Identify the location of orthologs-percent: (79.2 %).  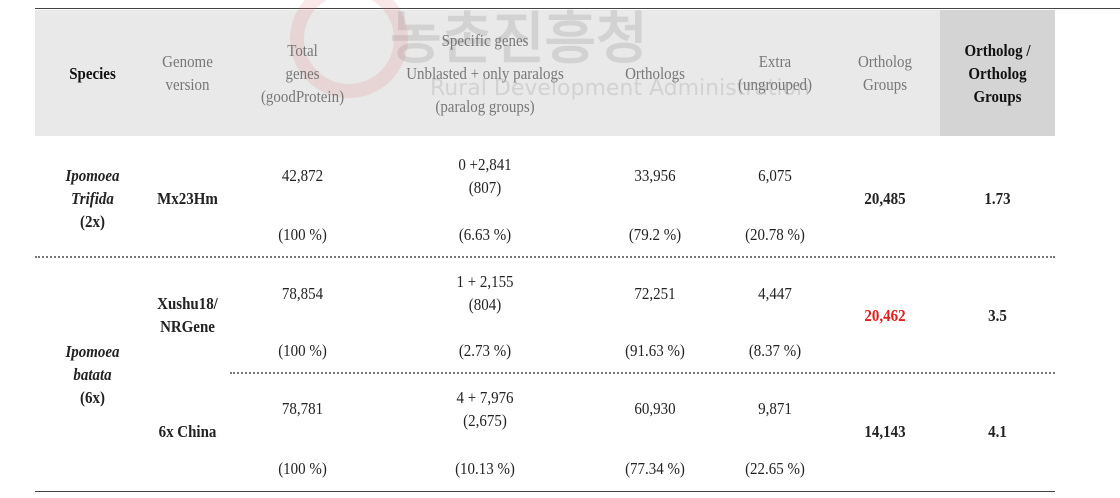
(655, 234).